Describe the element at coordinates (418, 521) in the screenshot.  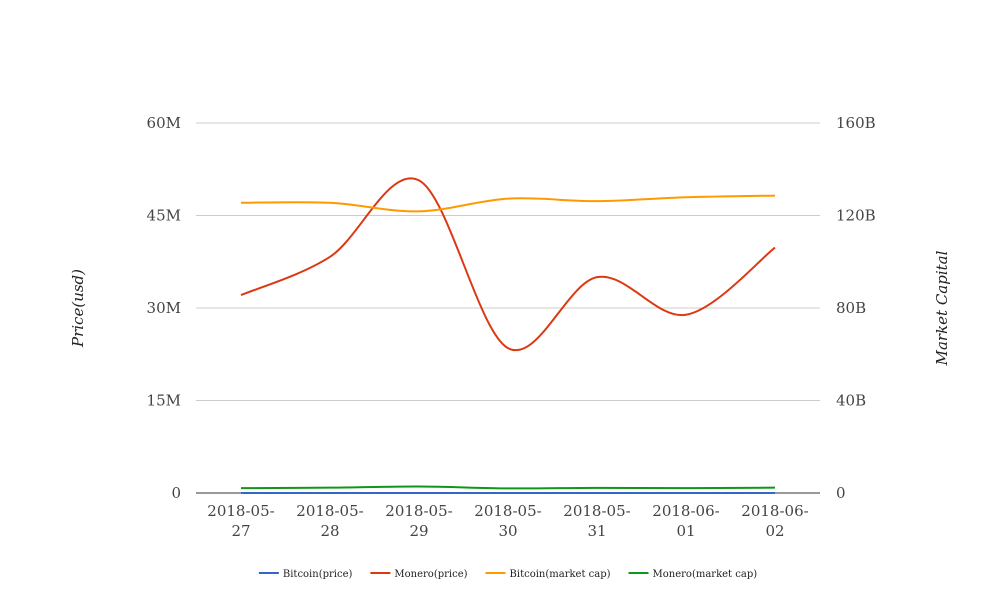
I see `x-tick-label: 2018-05-29` at that location.